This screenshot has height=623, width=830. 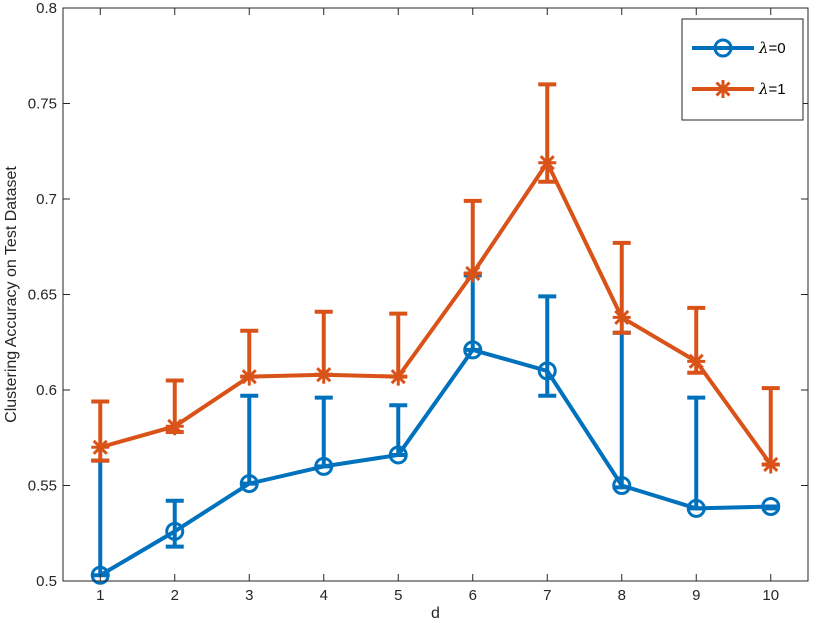 I want to click on x-axis-label: d, so click(x=435, y=613).